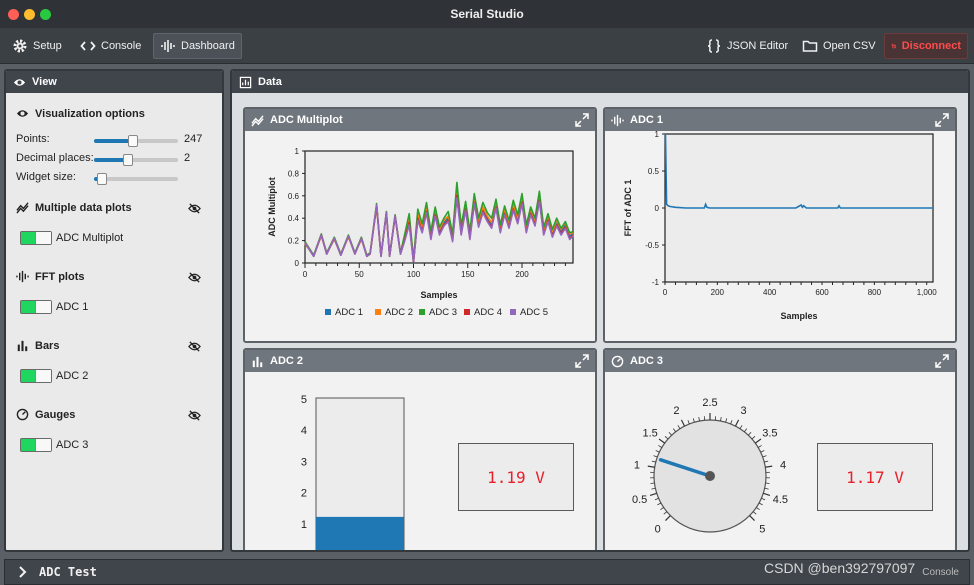  Describe the element at coordinates (359, 274) in the screenshot. I see `x-tick-label: 50` at that location.